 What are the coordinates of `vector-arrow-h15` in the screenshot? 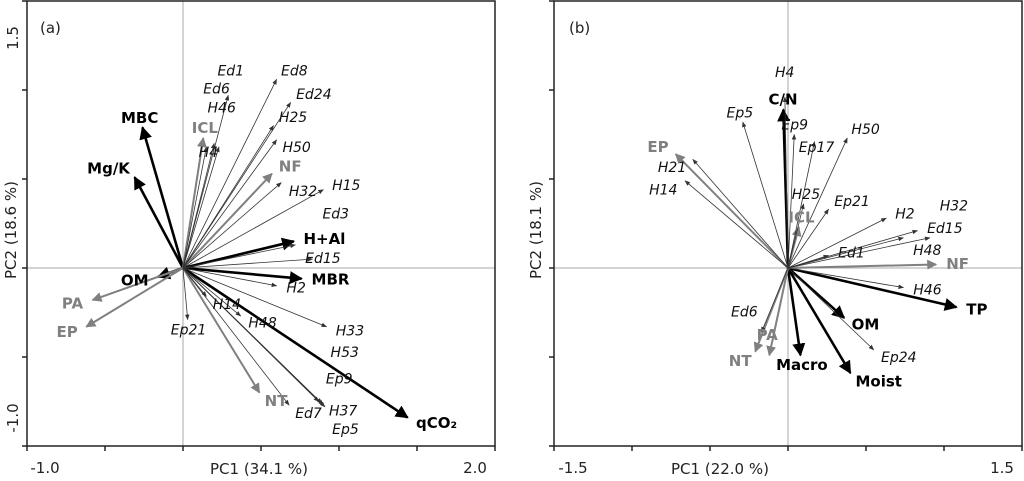 It's located at (253, 229).